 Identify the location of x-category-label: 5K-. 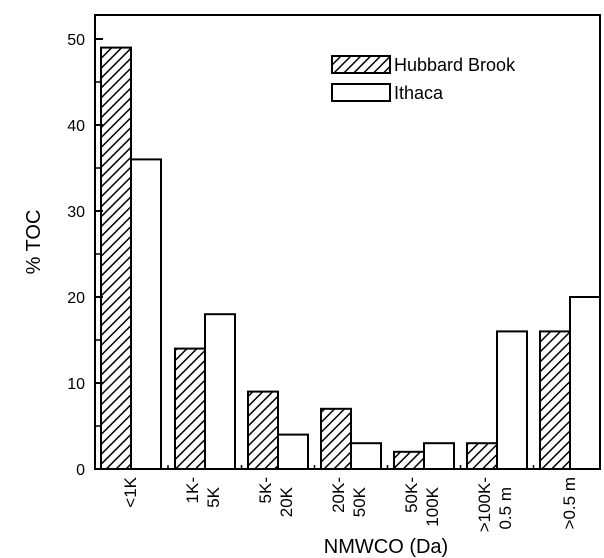
(265, 490).